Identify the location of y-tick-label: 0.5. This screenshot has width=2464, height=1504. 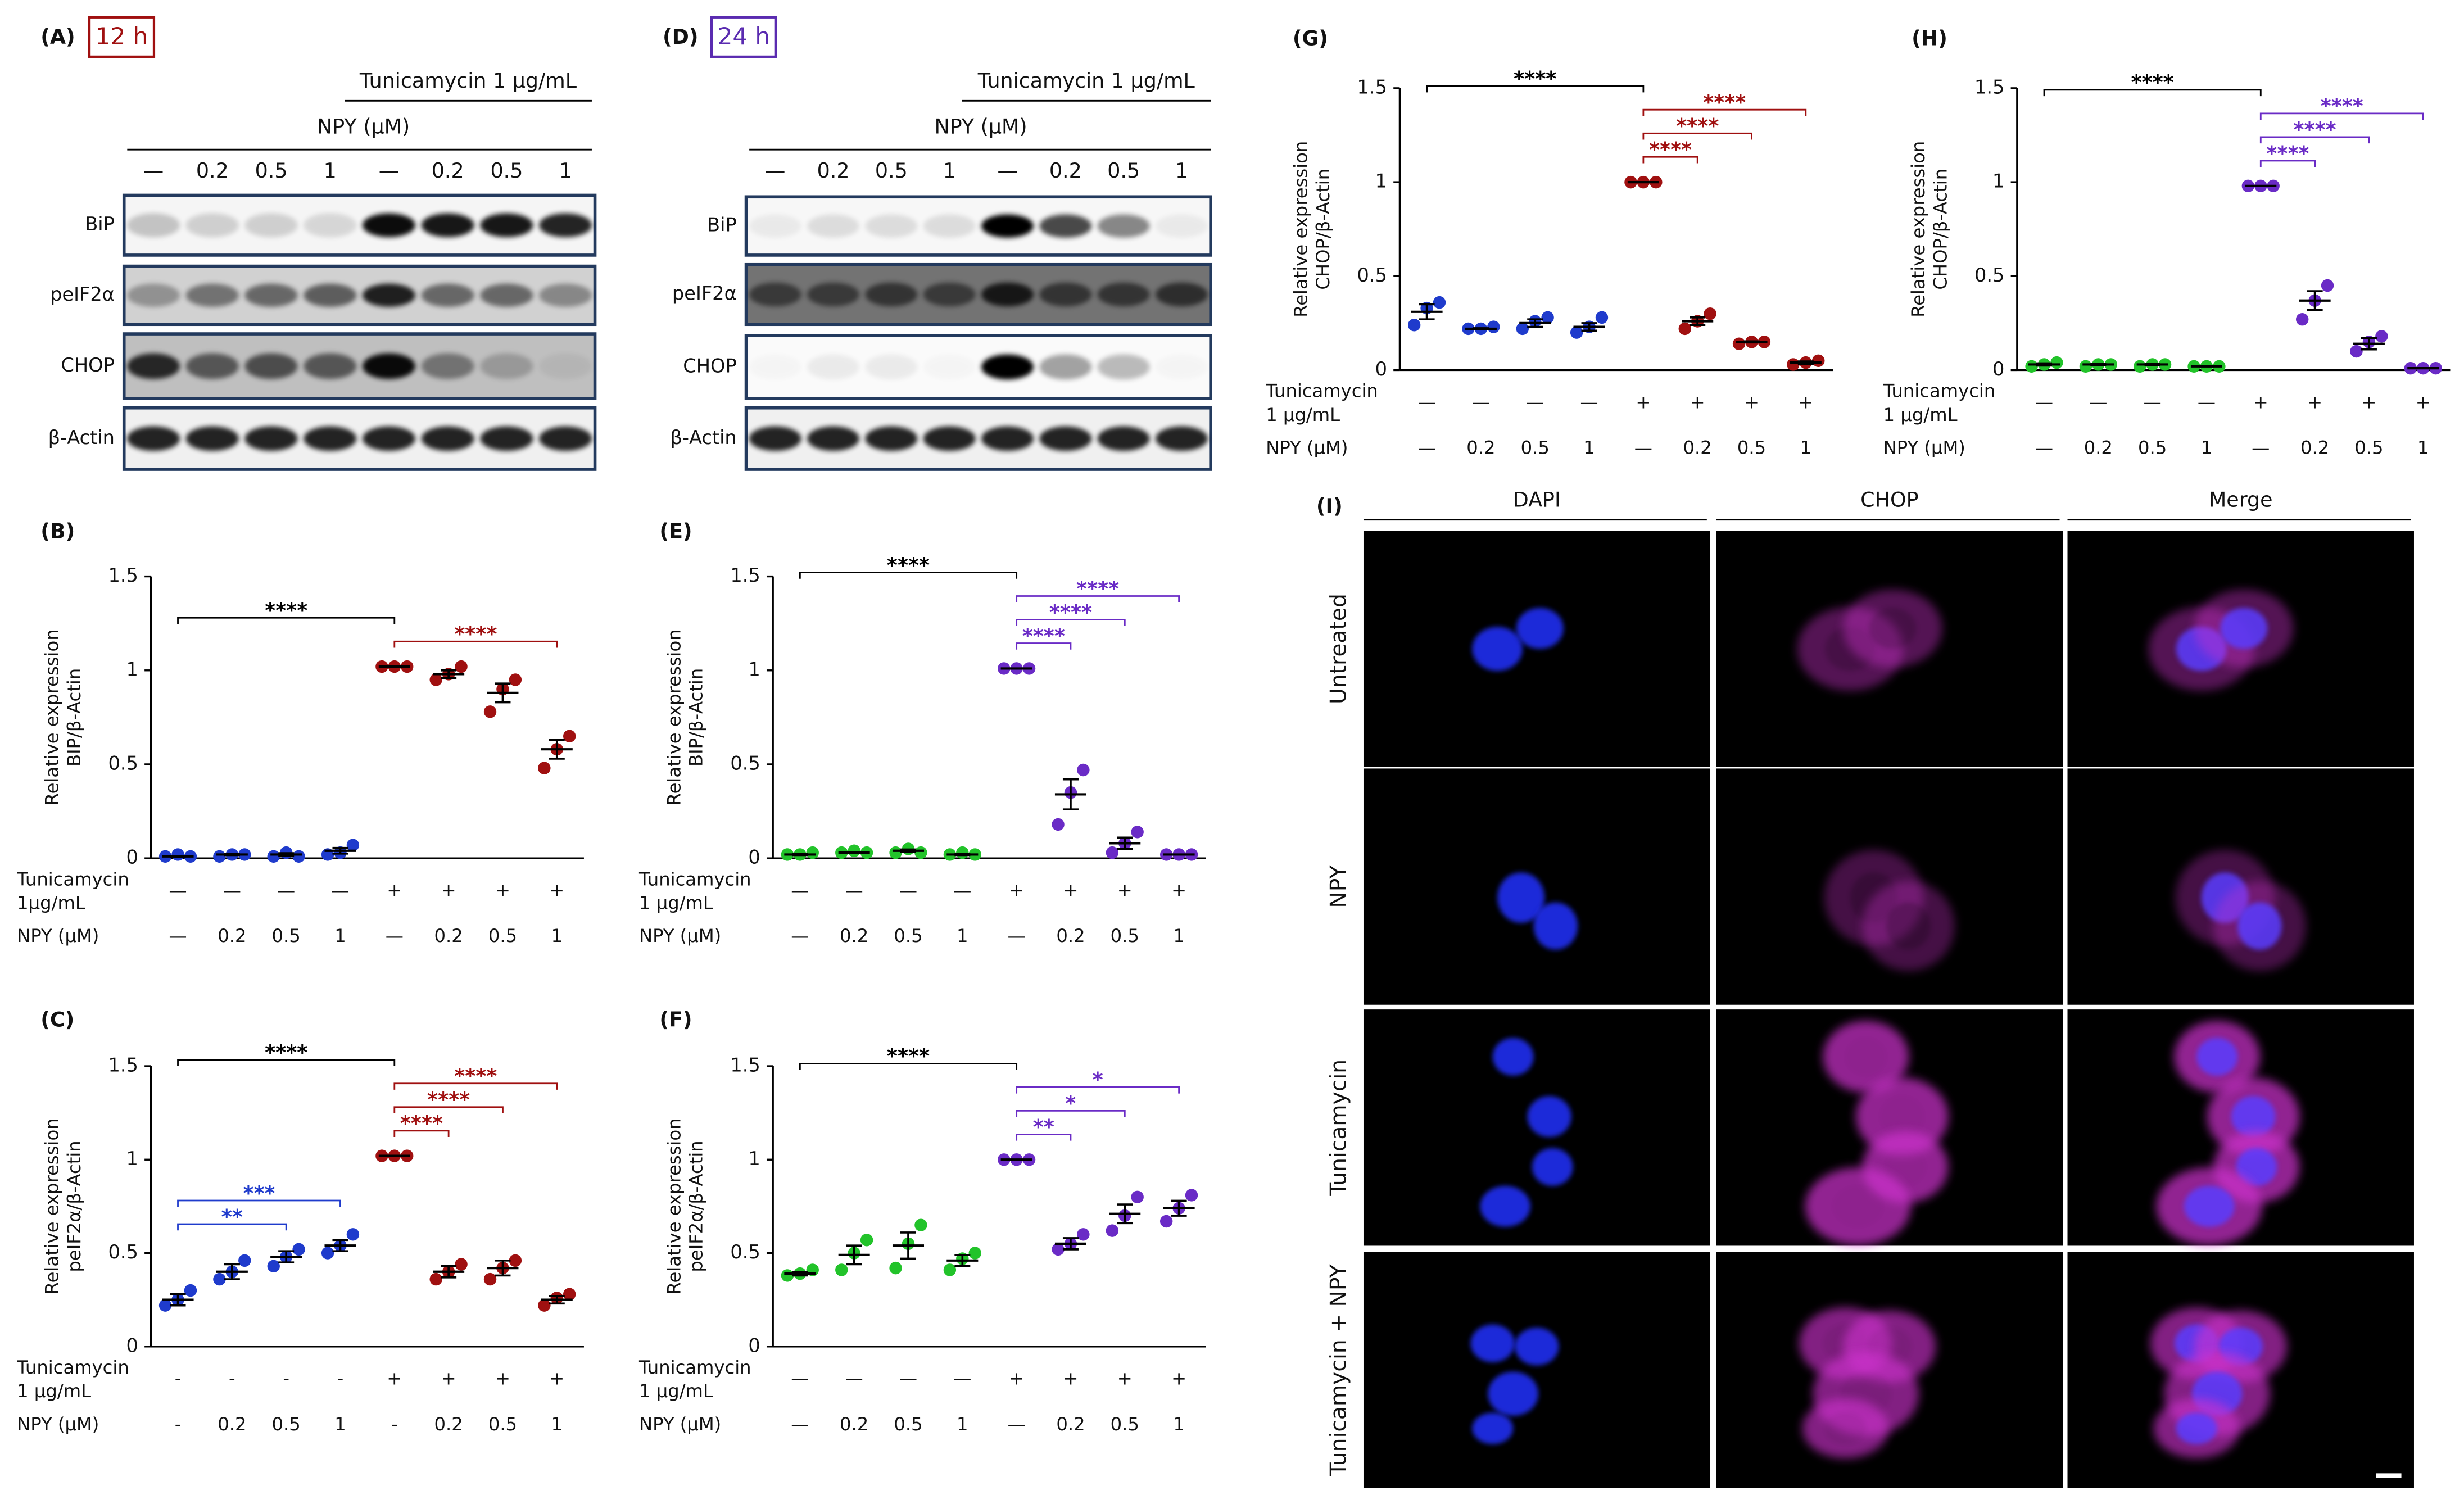
(123, 763).